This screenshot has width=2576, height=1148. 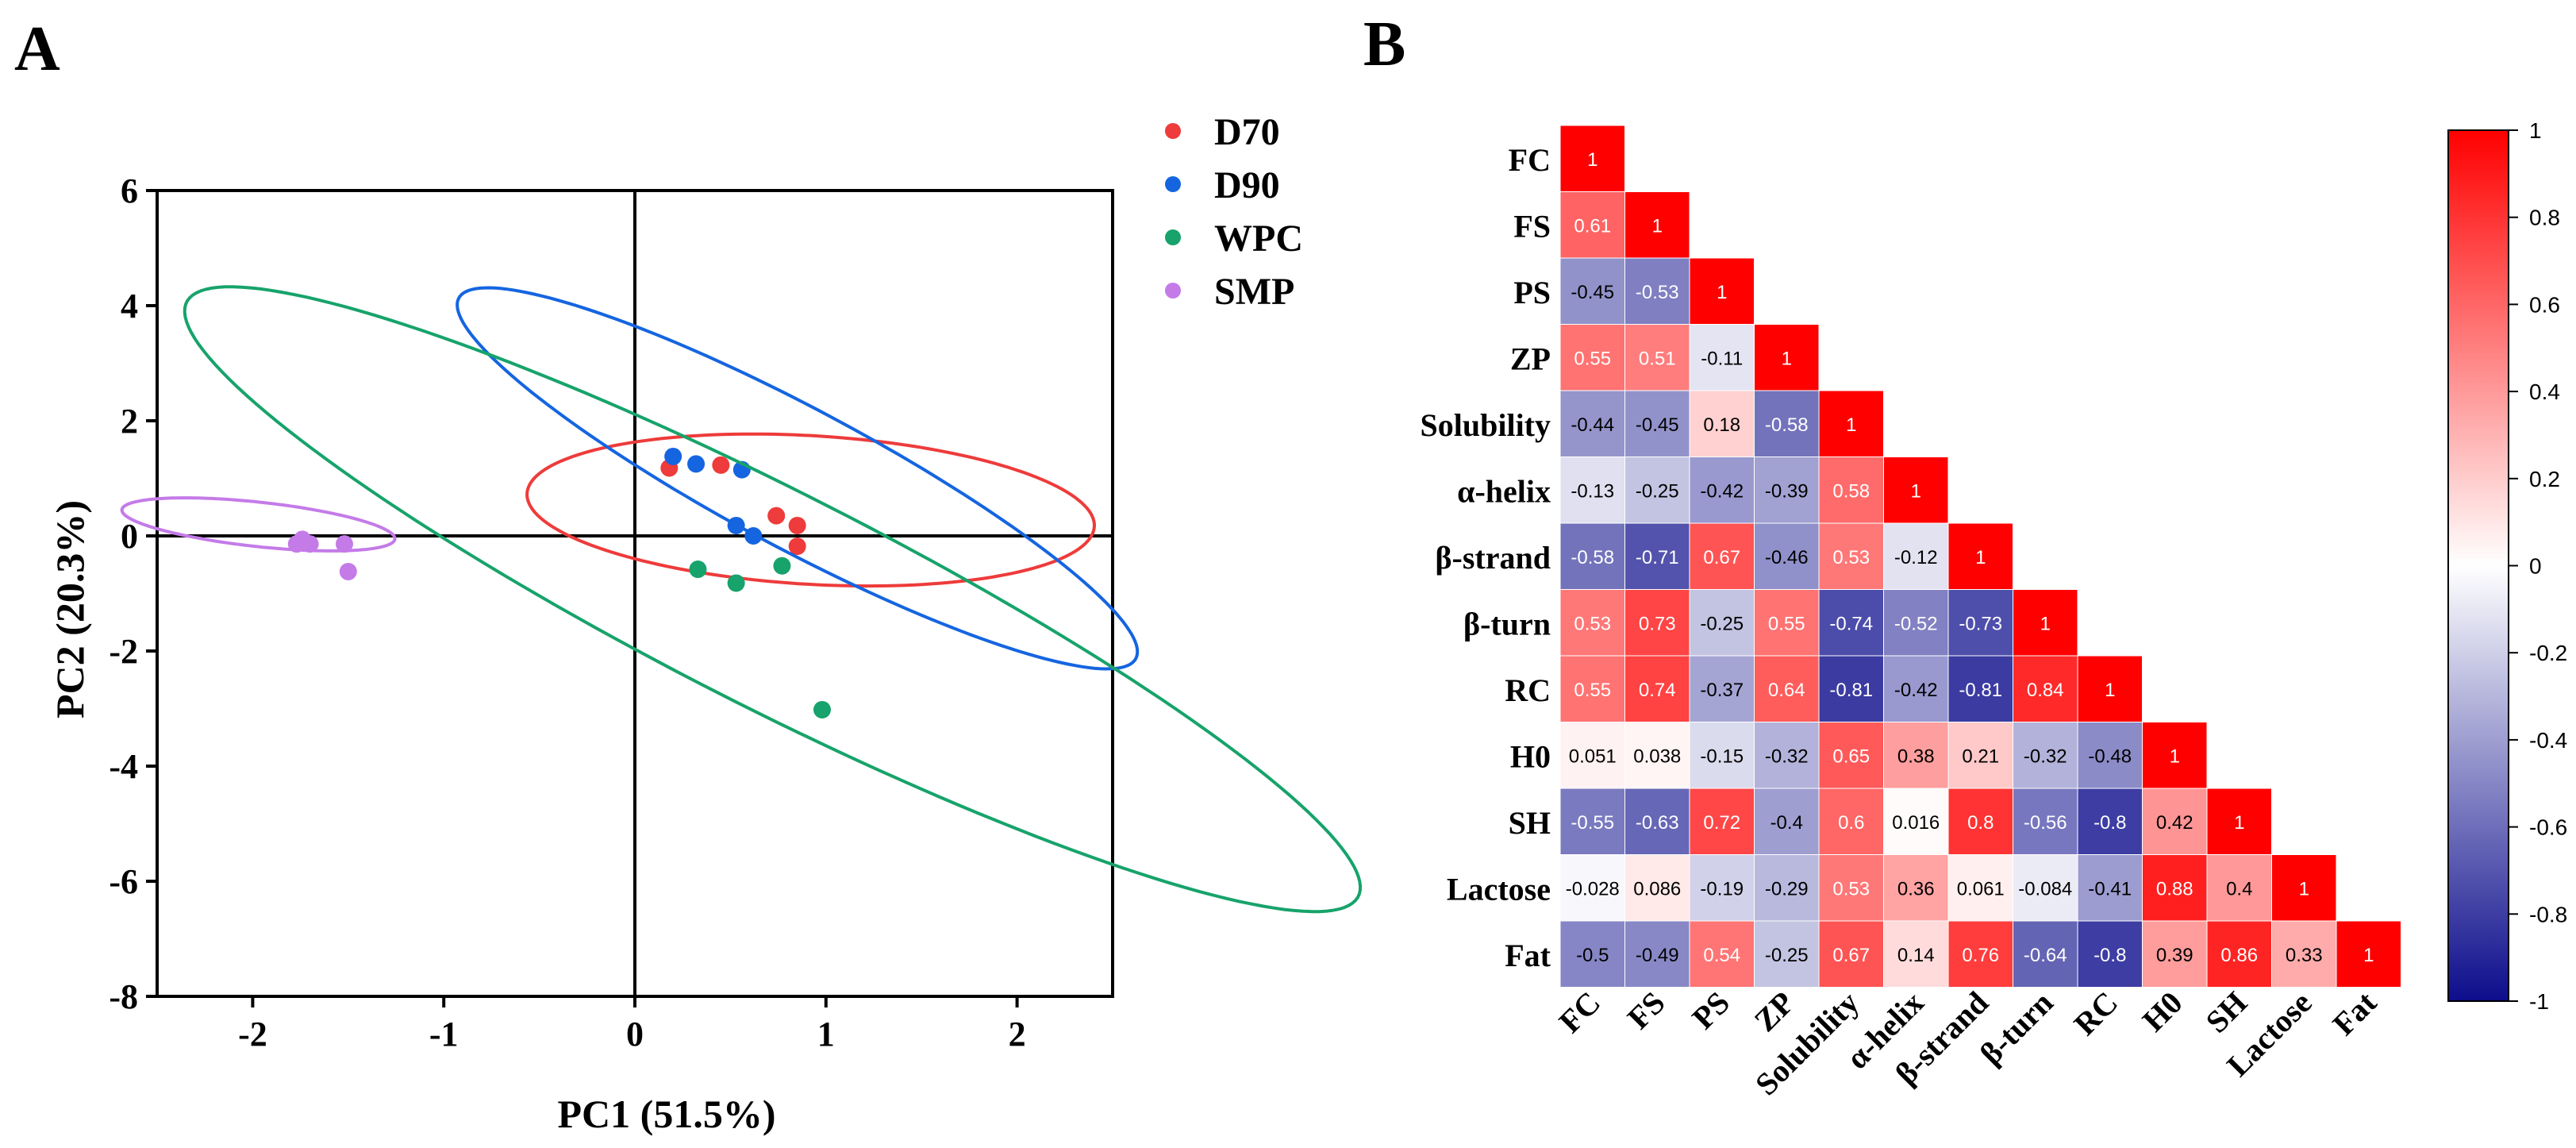 What do you see at coordinates (1530, 160) in the screenshot?
I see `heatmap-row-label: FC` at bounding box center [1530, 160].